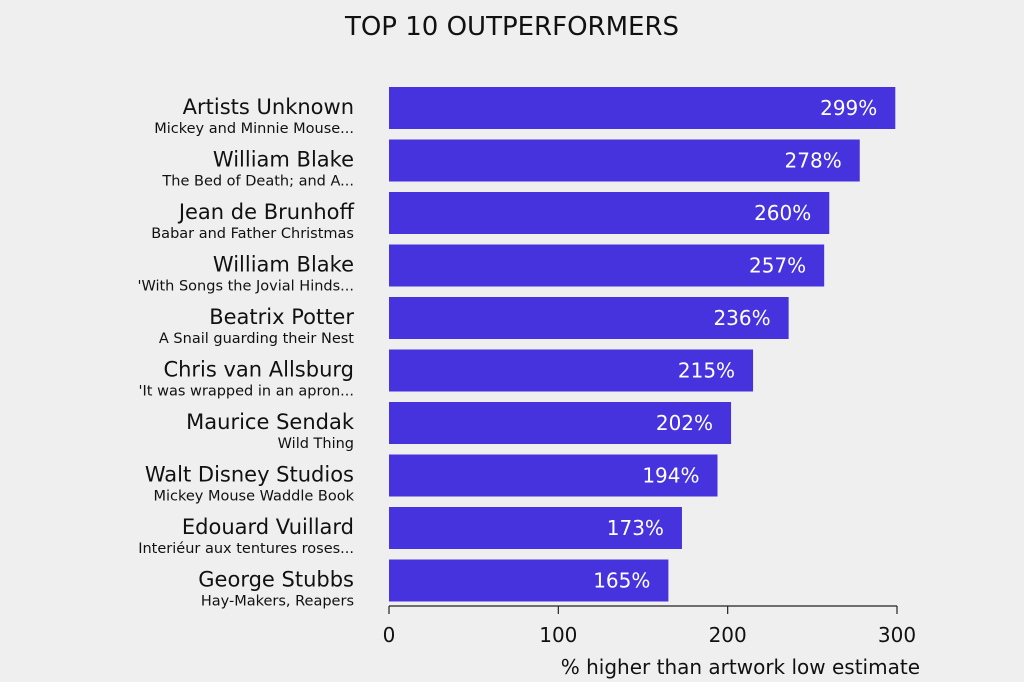 The height and width of the screenshot is (682, 1024). I want to click on bar-value-label: 165%, so click(621, 581).